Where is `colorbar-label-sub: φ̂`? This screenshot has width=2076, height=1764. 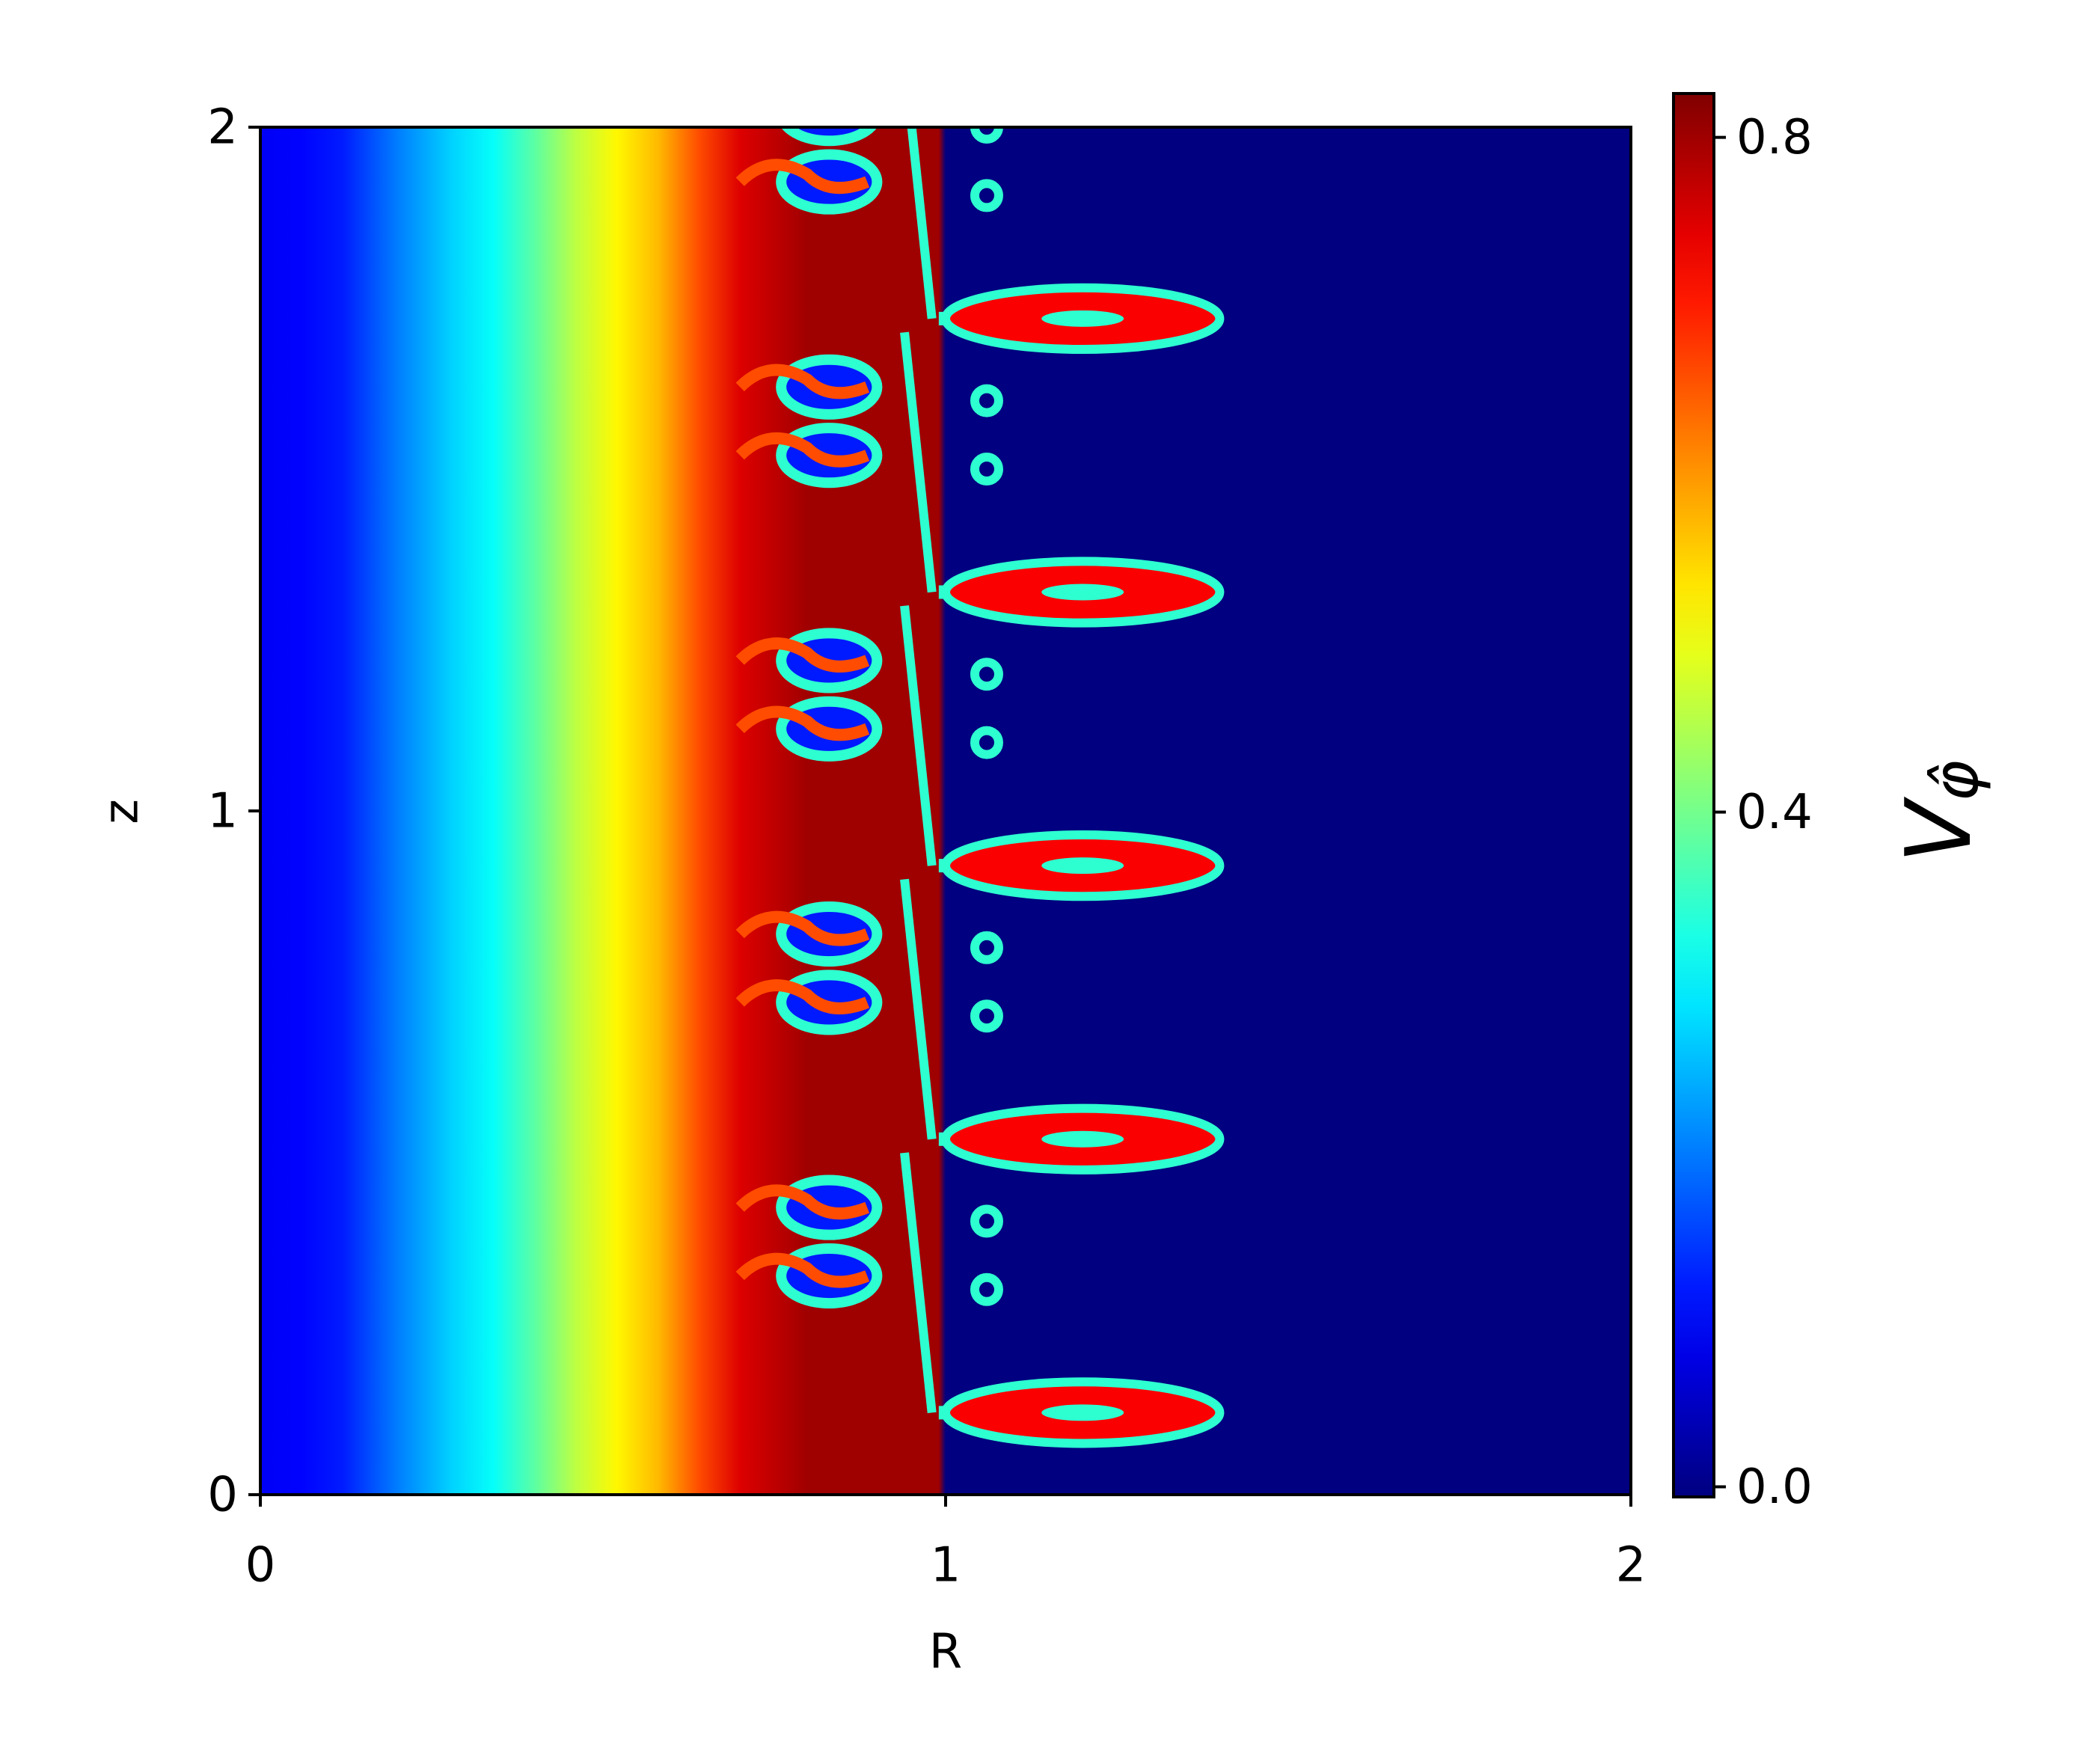 colorbar-label-sub: φ̂ is located at coordinates (1955, 781).